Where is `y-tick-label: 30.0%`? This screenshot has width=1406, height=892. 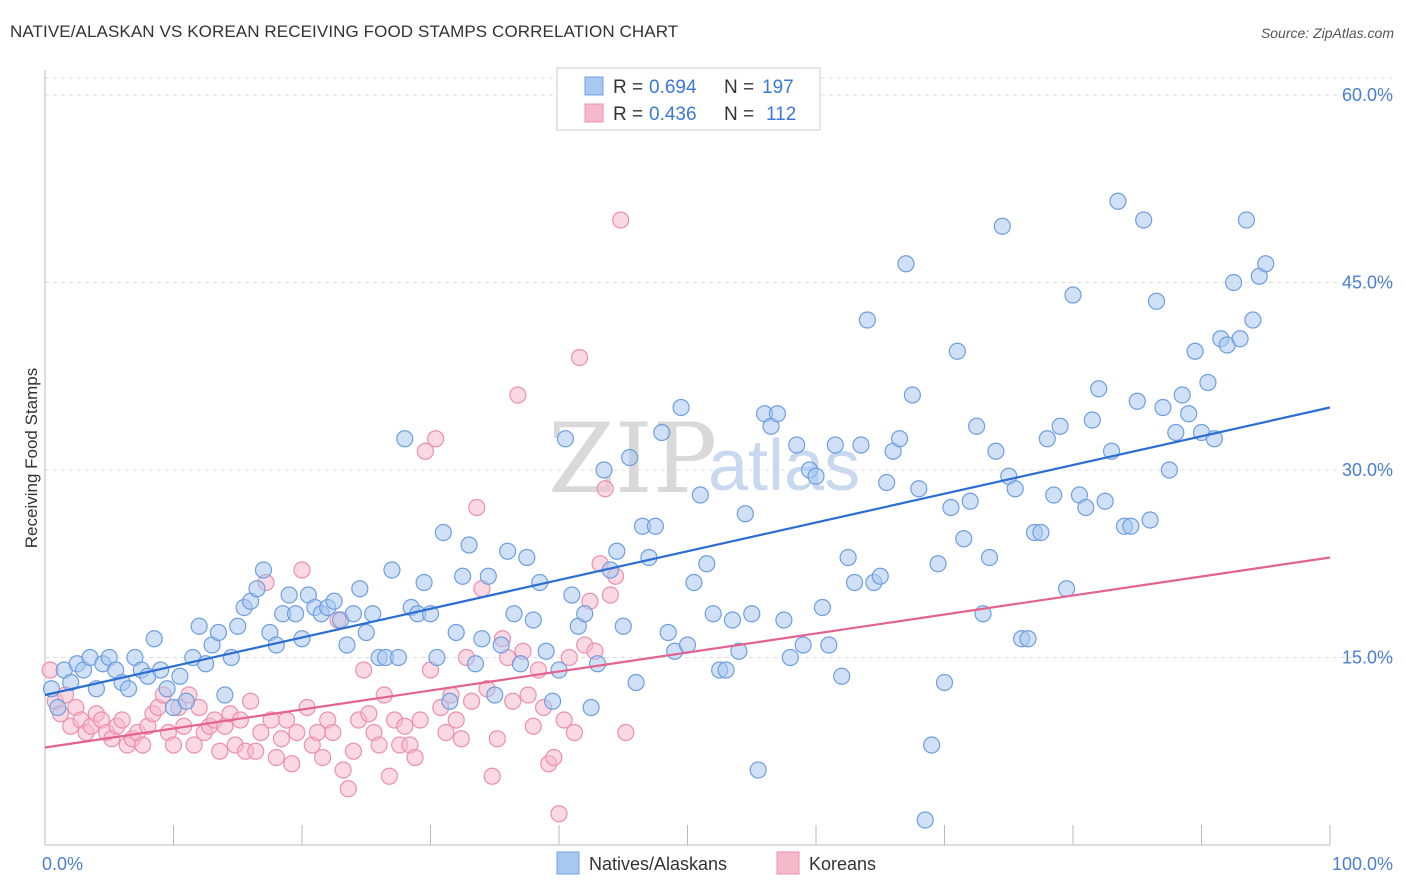
y-tick-label: 30.0% is located at coordinates (1367, 470).